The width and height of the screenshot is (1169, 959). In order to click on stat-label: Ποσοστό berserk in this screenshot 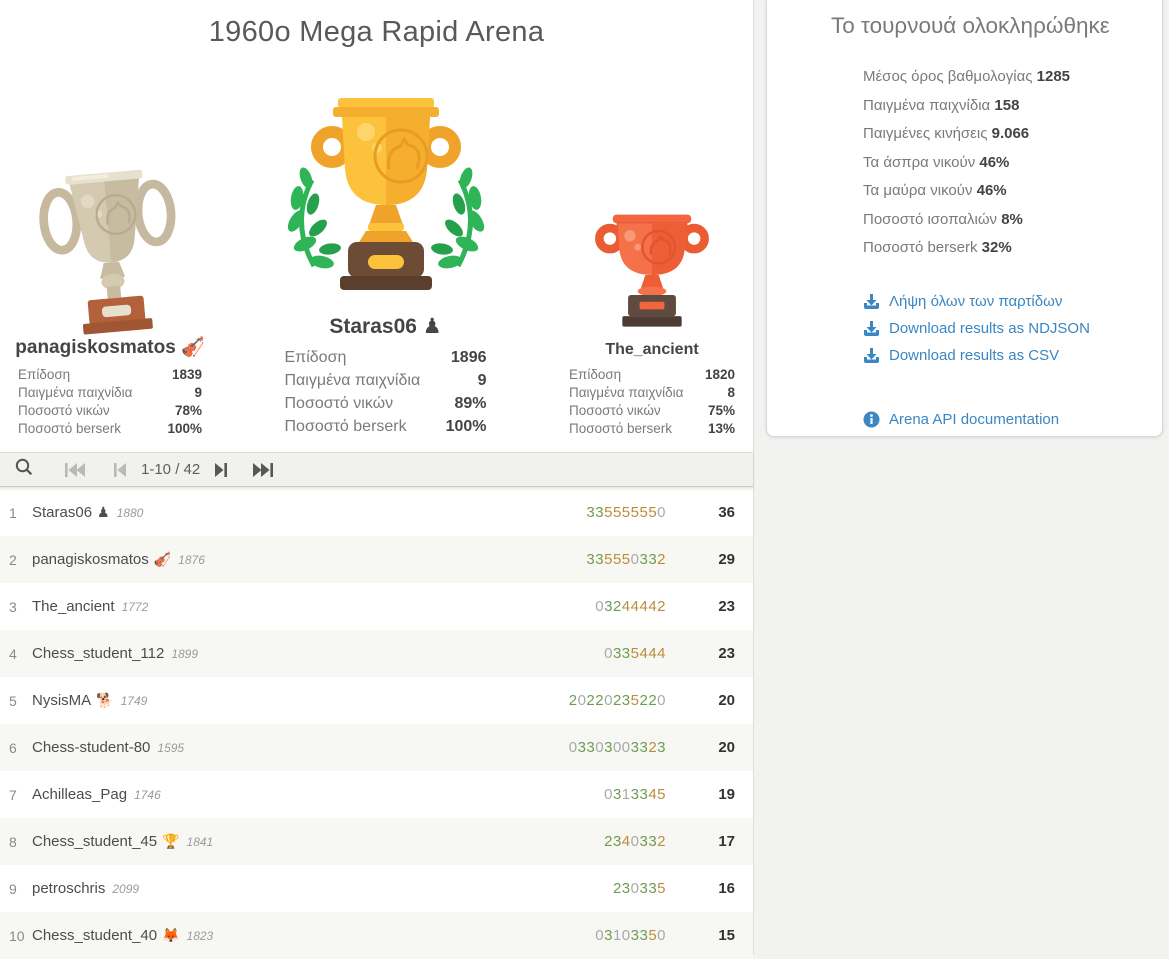, I will do `click(345, 426)`.